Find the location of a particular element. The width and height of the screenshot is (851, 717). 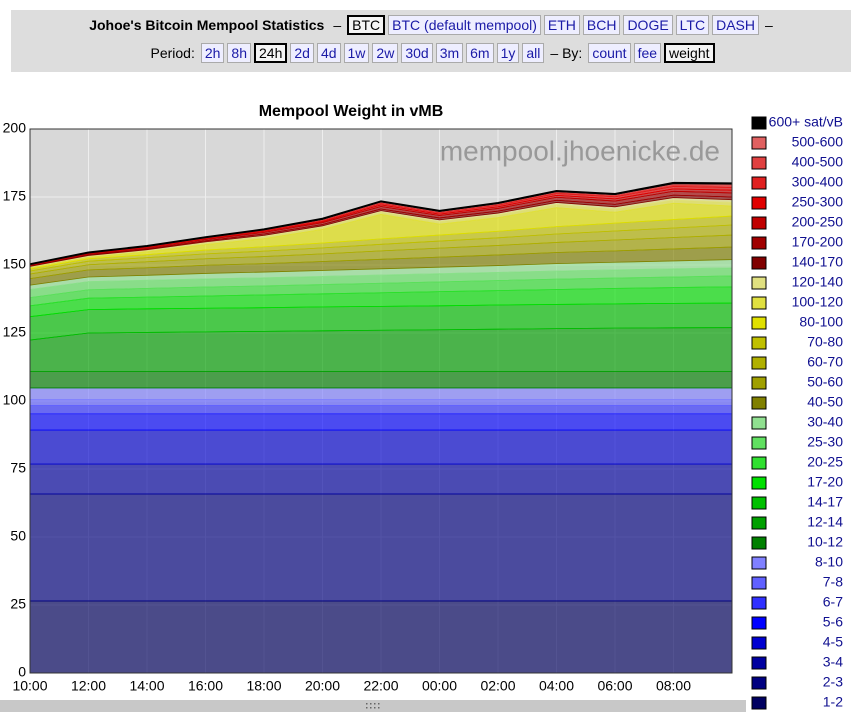

y-tick-label: 200 is located at coordinates (15, 128).